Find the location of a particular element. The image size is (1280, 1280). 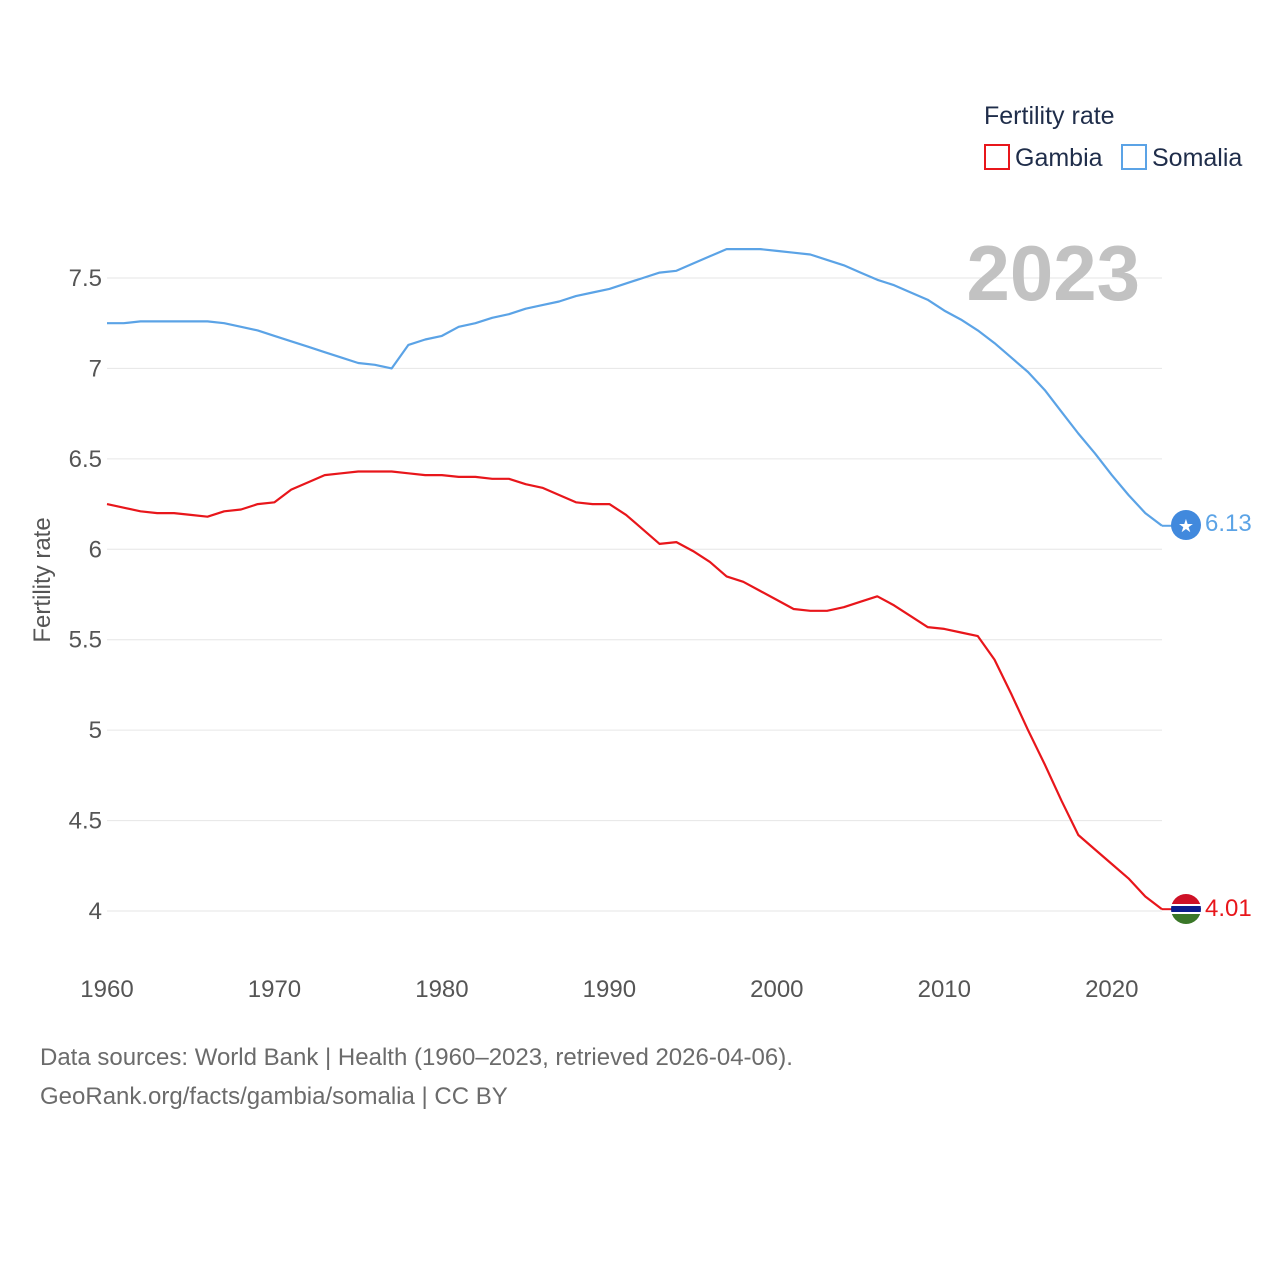

legend-label-gambia: Gambia is located at coordinates (1059, 158).